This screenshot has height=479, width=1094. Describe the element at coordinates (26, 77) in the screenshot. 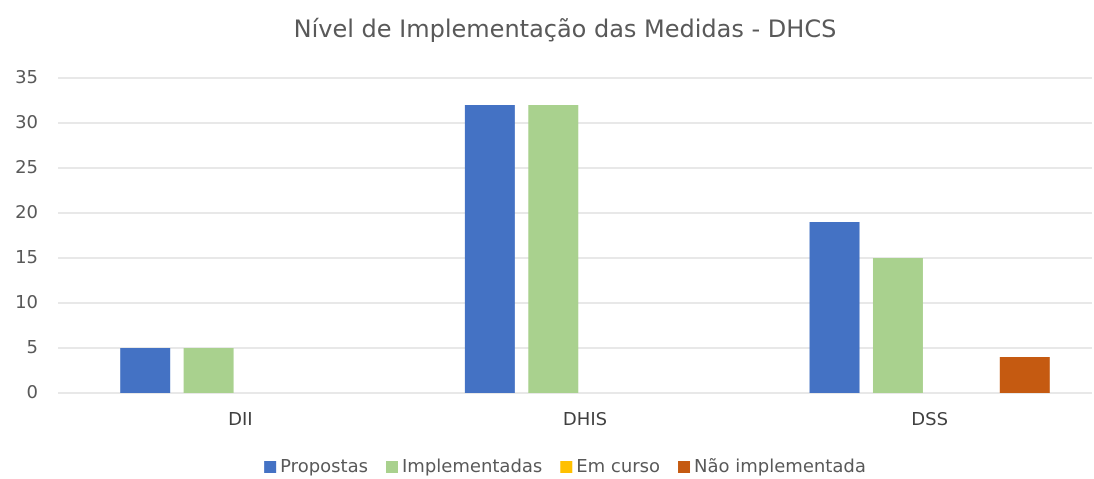

I see `y-tick-label: 35` at that location.